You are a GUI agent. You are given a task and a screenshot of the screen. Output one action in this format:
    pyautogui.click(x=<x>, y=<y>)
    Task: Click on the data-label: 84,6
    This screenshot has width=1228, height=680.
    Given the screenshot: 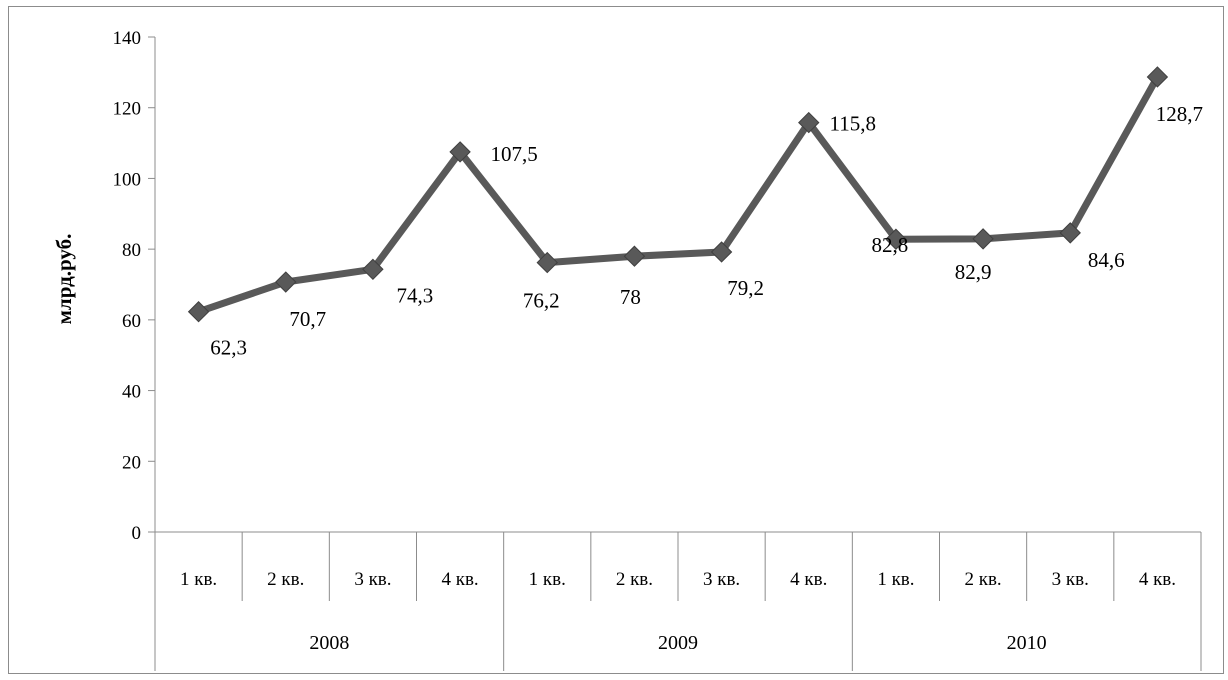 What is the action you would take?
    pyautogui.click(x=1106, y=260)
    